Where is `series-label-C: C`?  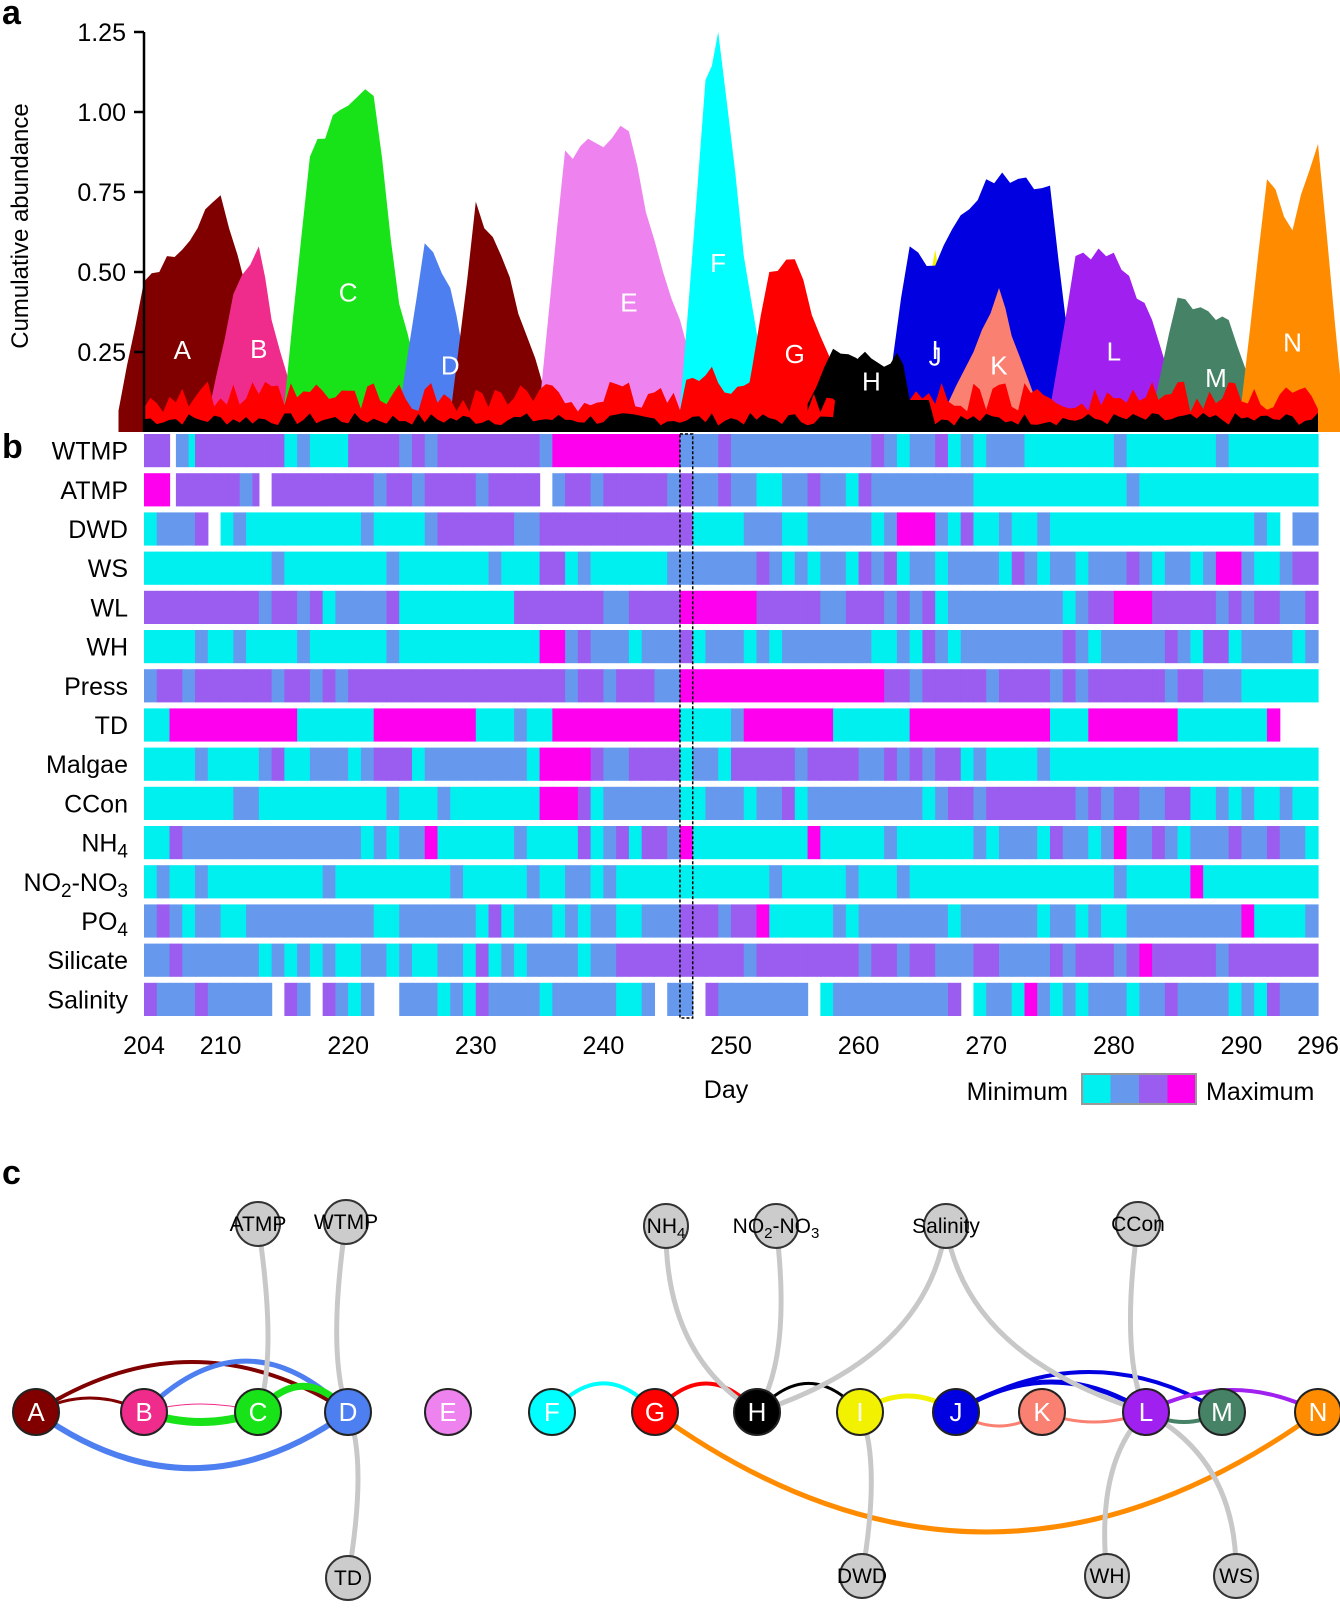
series-label-C: C is located at coordinates (348, 292).